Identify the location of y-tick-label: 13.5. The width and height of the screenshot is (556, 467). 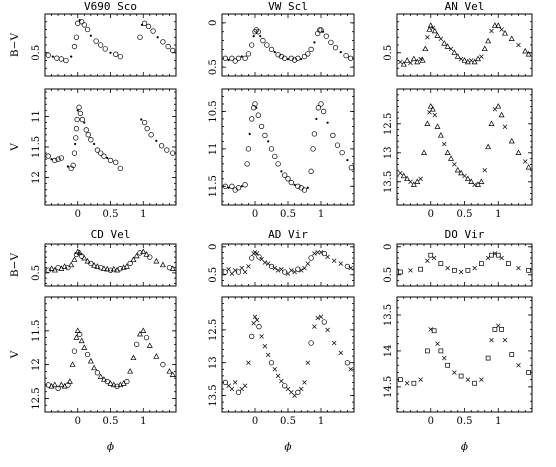
(388, 315).